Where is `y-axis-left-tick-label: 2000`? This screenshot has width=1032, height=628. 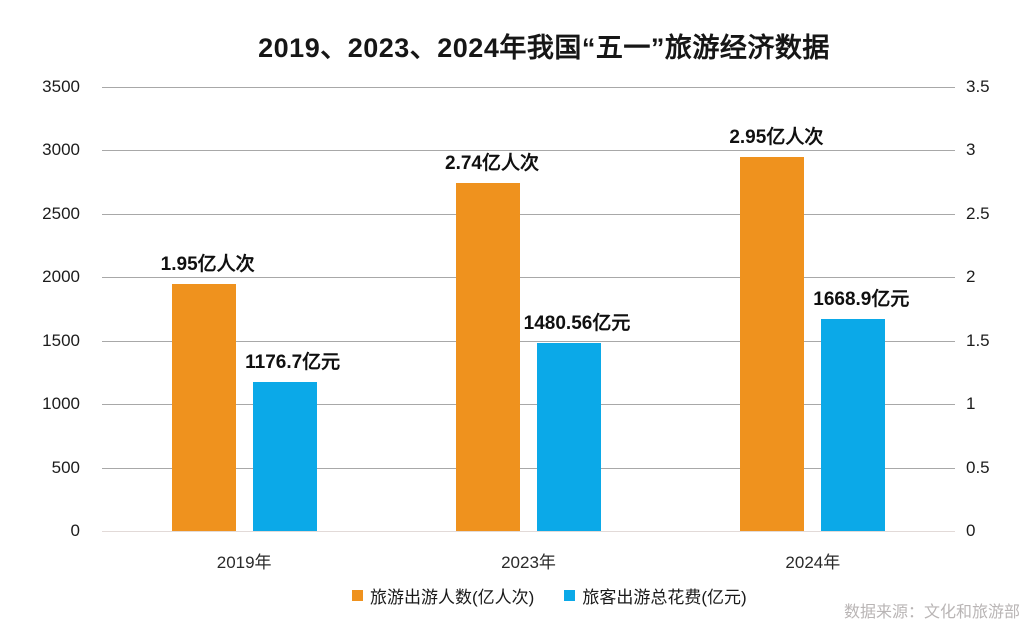
y-axis-left-tick-label: 2000 is located at coordinates (61, 277).